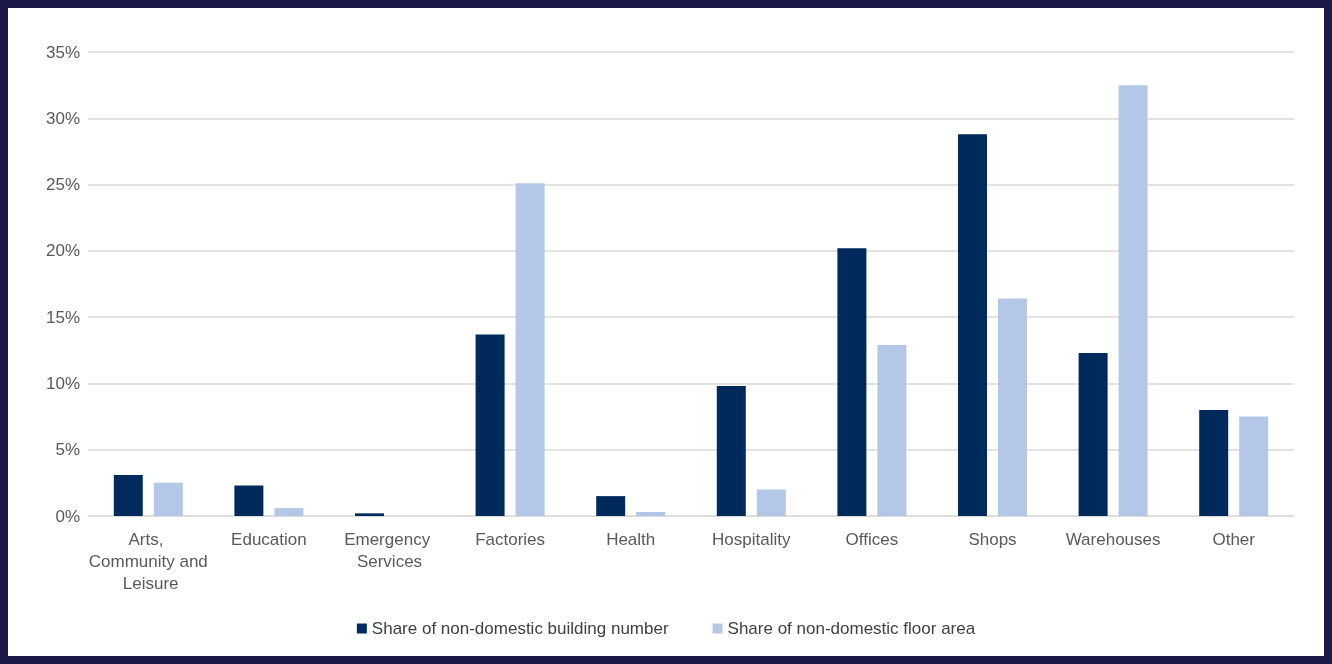 The width and height of the screenshot is (1332, 664). What do you see at coordinates (62, 52) in the screenshot?
I see `y-tick-label: 35%` at bounding box center [62, 52].